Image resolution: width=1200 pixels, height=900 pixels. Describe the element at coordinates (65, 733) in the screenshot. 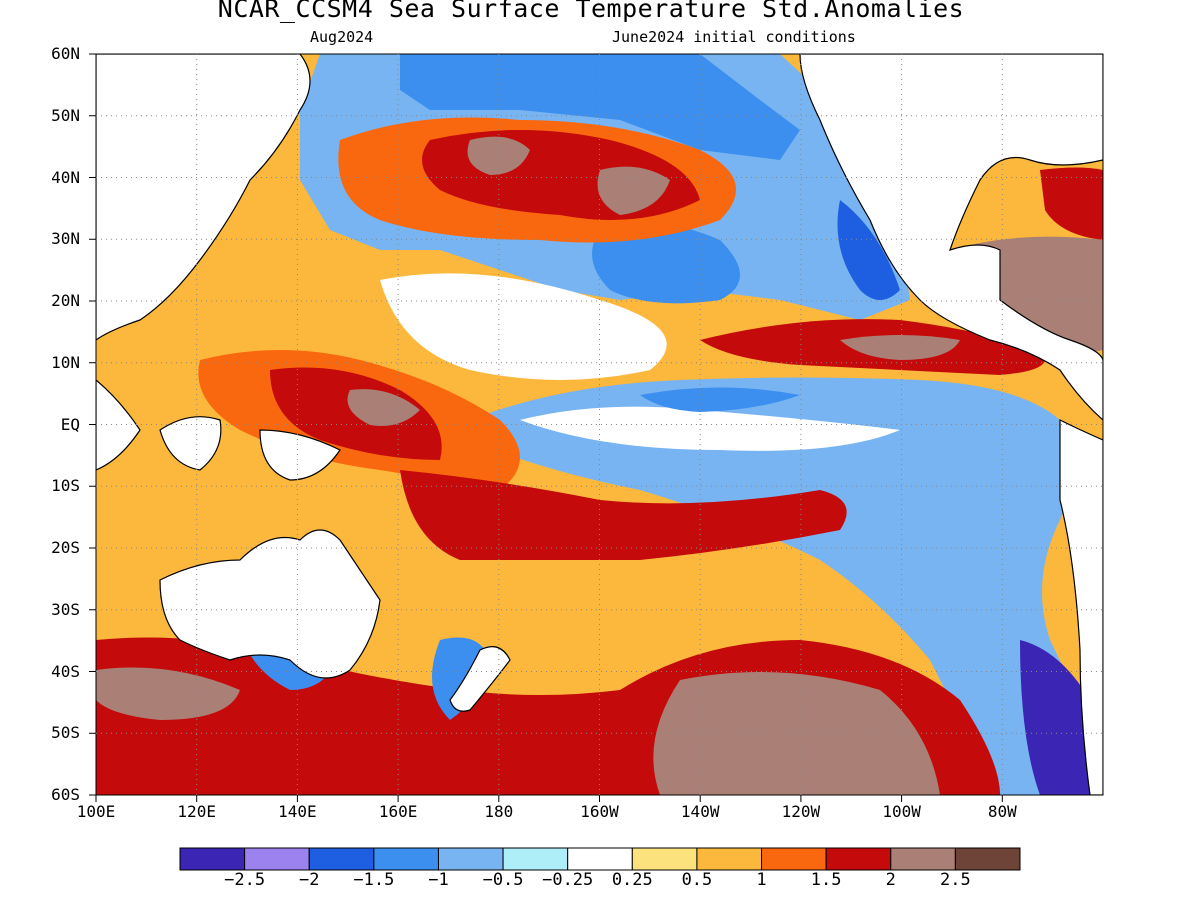

I see `latitude-label: 50S` at that location.